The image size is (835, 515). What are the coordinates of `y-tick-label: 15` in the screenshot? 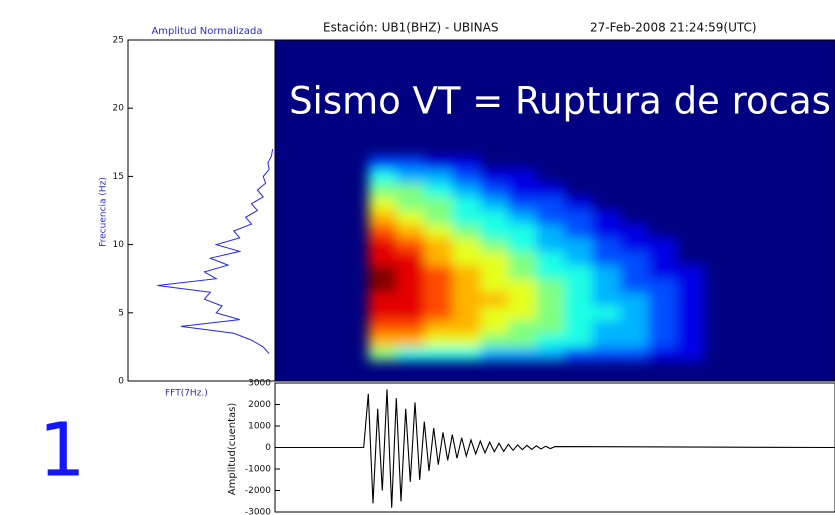 It's located at (118, 177).